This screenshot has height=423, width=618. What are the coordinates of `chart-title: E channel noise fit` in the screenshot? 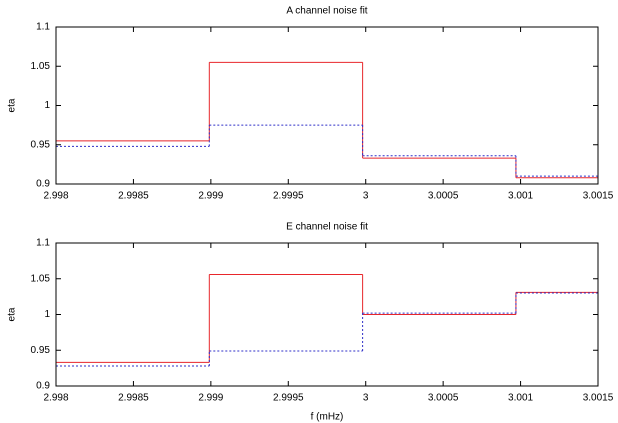 It's located at (327, 227).